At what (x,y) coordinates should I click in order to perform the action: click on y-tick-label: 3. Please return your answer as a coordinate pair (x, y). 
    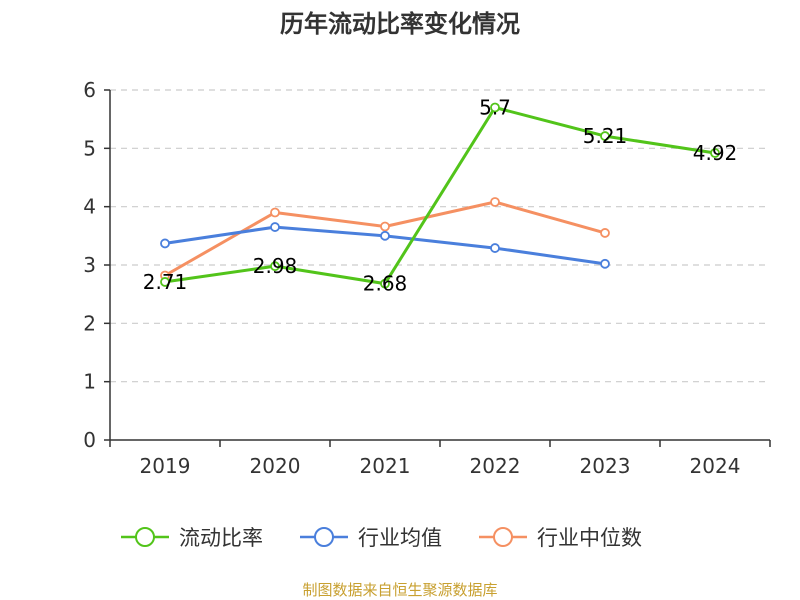
    Looking at the image, I should click on (89, 265).